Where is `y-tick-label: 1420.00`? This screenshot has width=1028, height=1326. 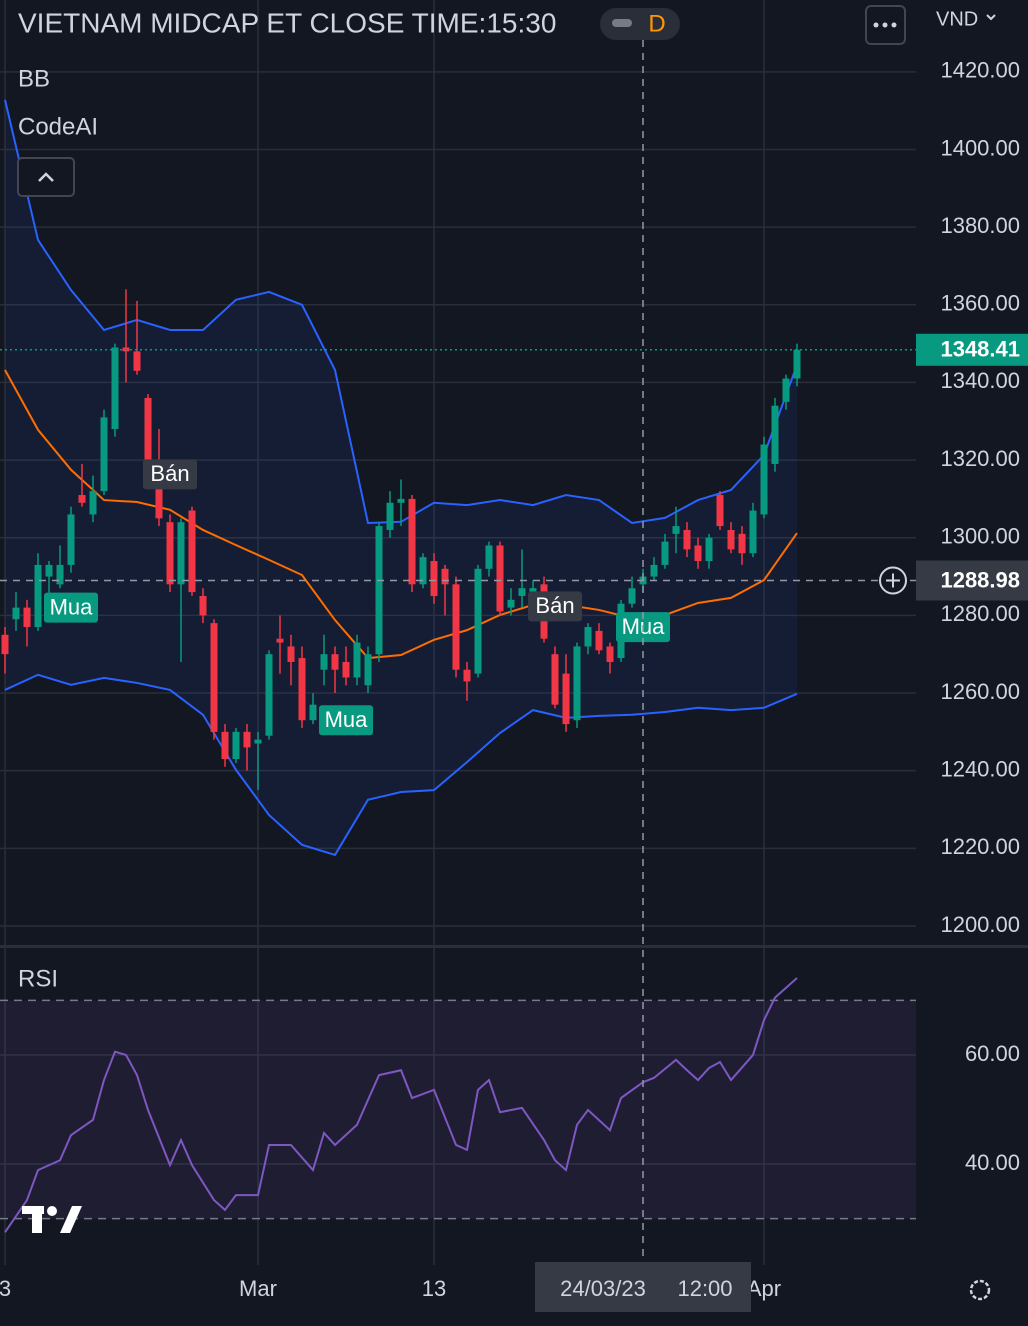 y-tick-label: 1420.00 is located at coordinates (980, 70).